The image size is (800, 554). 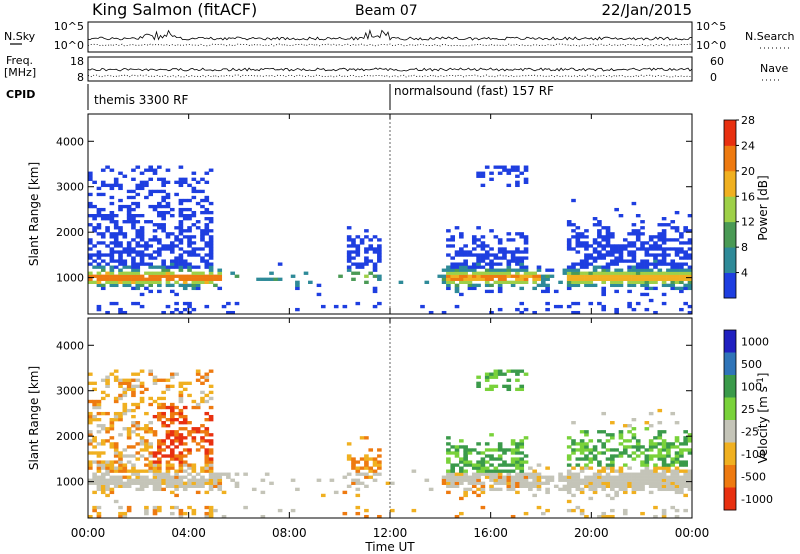 I want to click on velocity-colorbar-swatch, so click(x=730, y=364).